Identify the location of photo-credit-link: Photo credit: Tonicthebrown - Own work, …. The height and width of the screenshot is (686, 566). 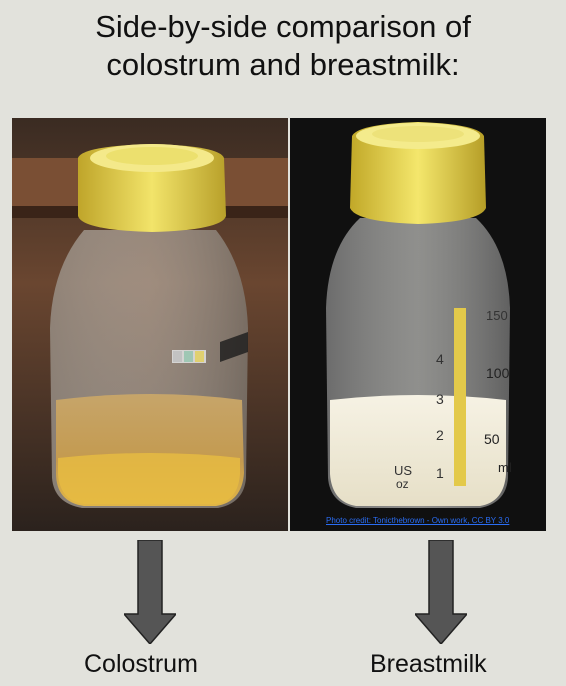
(418, 520).